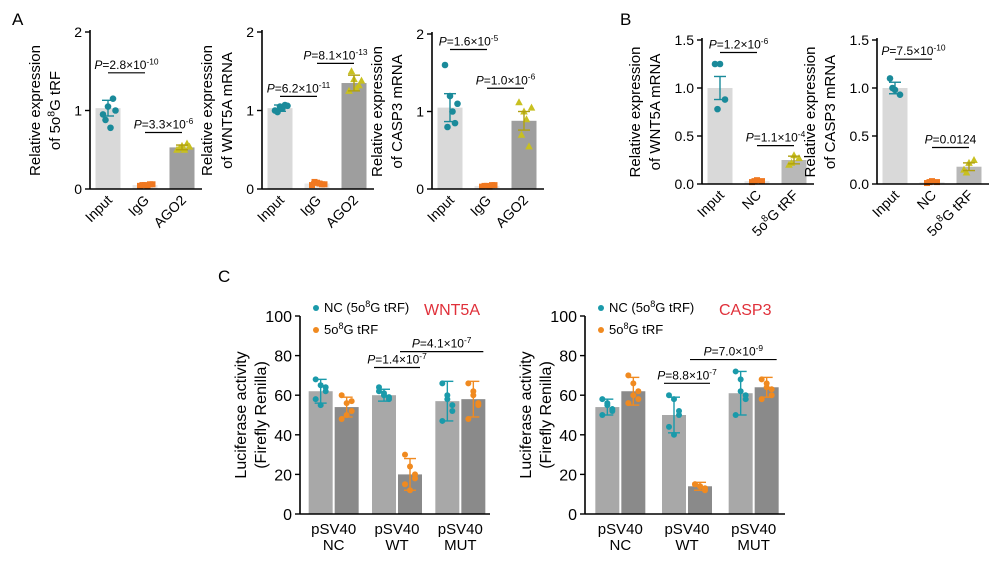 This screenshot has width=1003, height=577. Describe the element at coordinates (685, 40) in the screenshot. I see `y-tick-label: 1.5` at that location.